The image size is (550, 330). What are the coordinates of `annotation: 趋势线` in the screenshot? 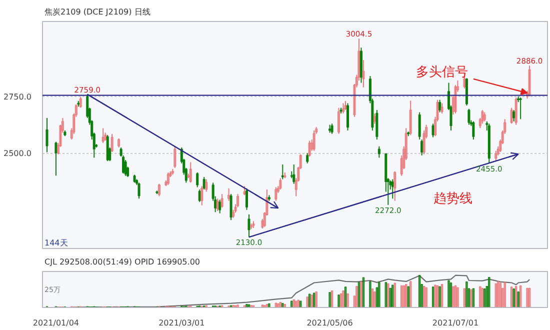 It's located at (453, 199).